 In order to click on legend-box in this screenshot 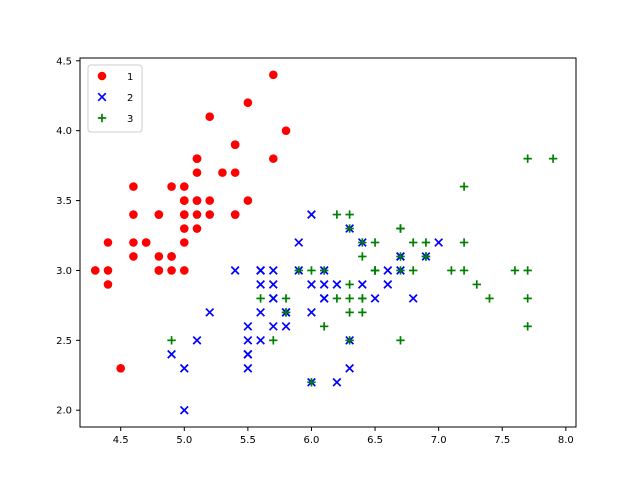, I will do `click(115, 98)`.